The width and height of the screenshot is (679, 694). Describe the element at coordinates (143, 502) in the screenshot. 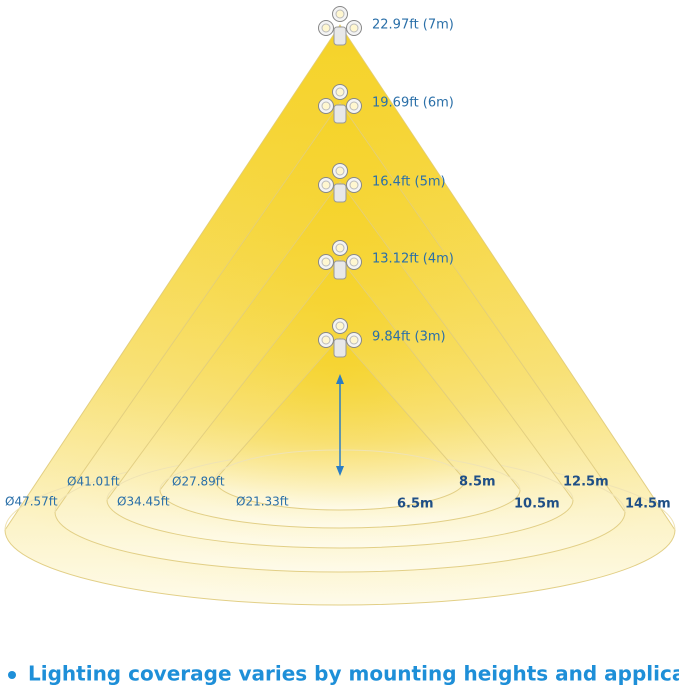

I see `diameter-label: Ø34.45ft` at that location.